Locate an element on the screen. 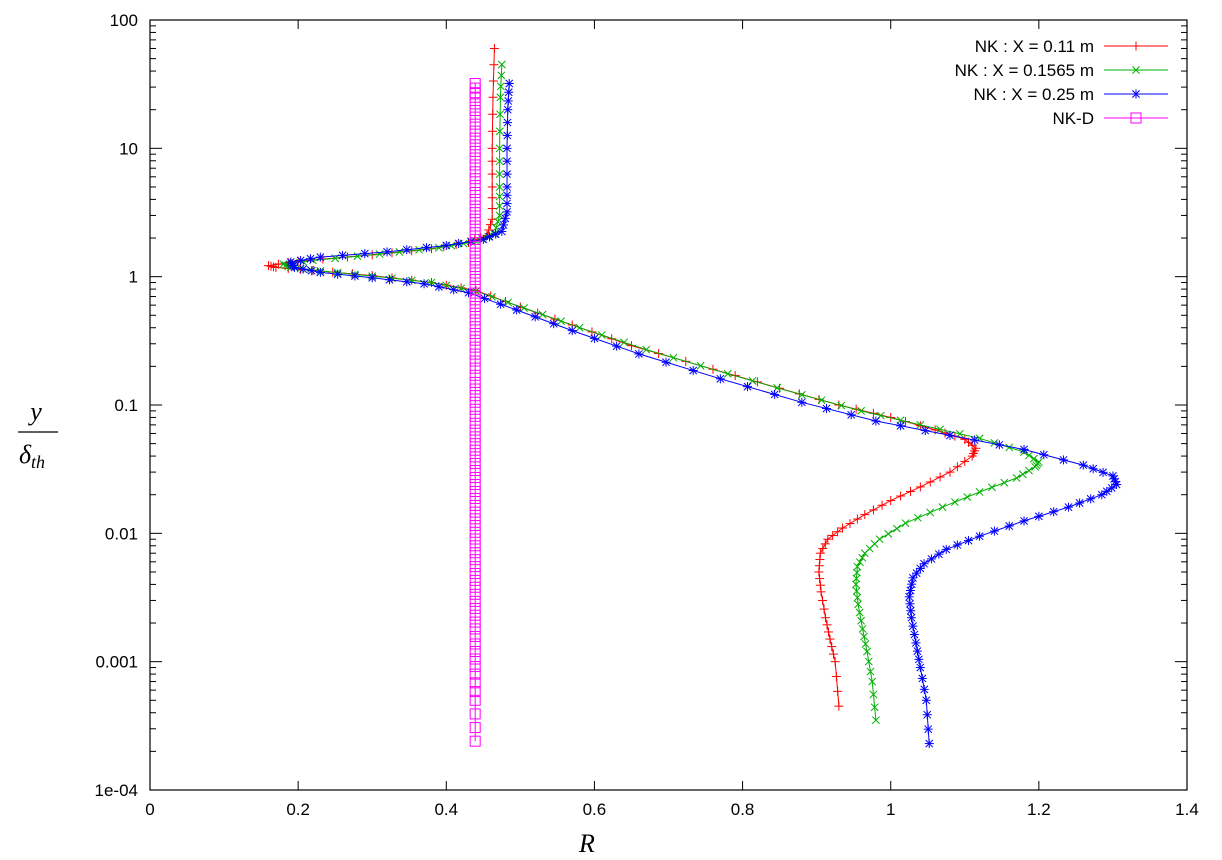 This screenshot has width=1222, height=860. y-axis-label-subscript: th is located at coordinates (38, 462).